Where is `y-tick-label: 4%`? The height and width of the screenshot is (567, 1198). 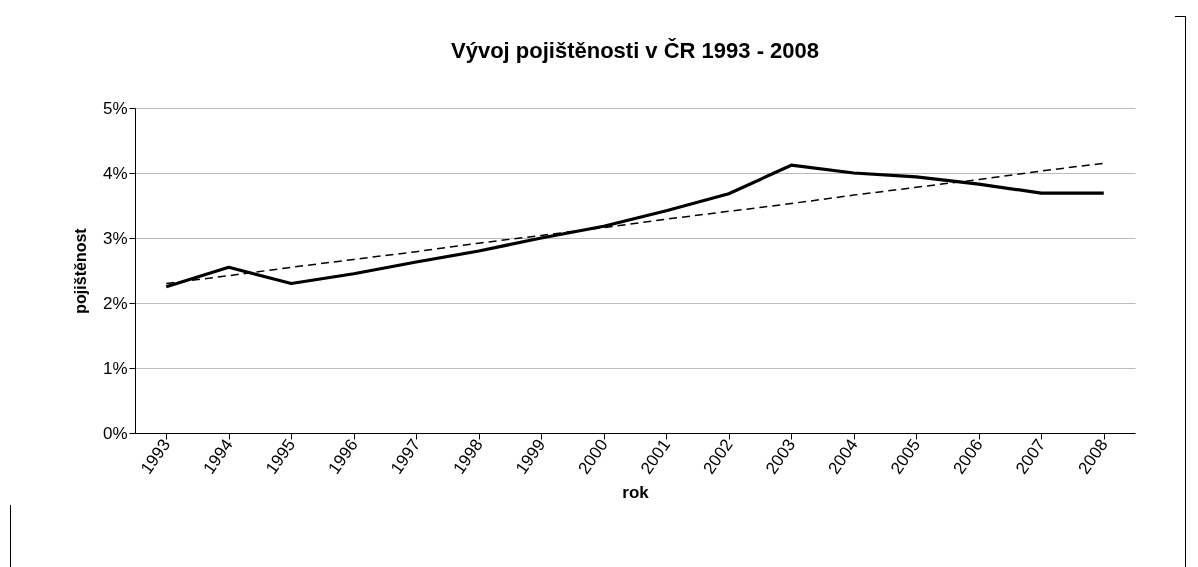
y-tick-label: 4% is located at coordinates (115, 173).